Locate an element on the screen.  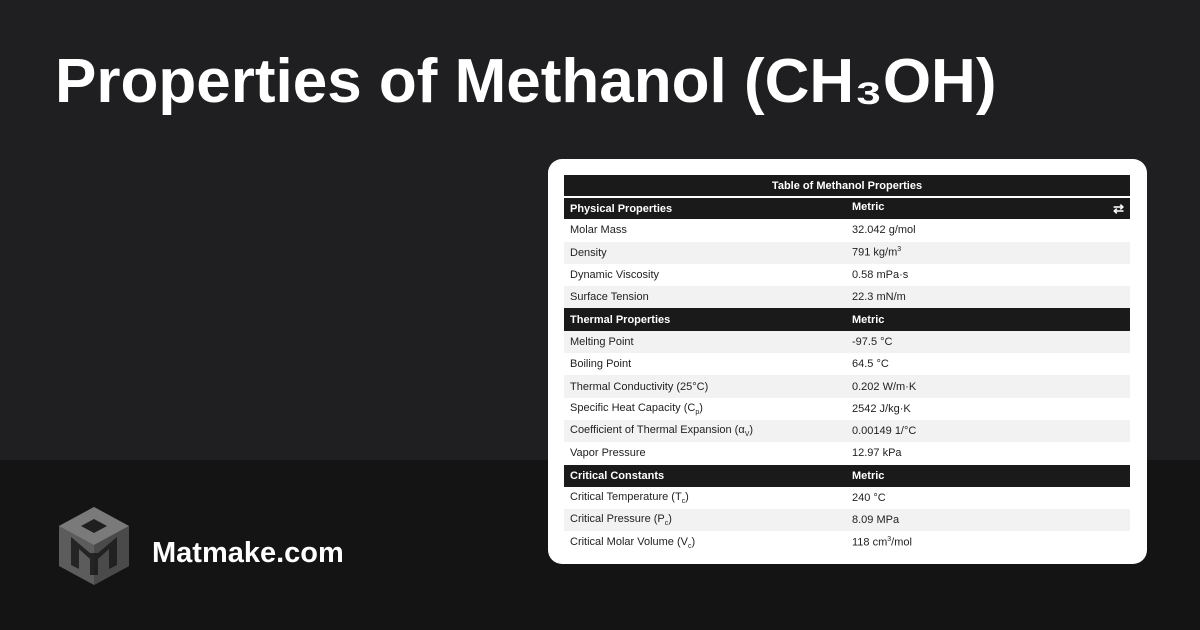
property-value: 2542 J/kg·K is located at coordinates (988, 409).